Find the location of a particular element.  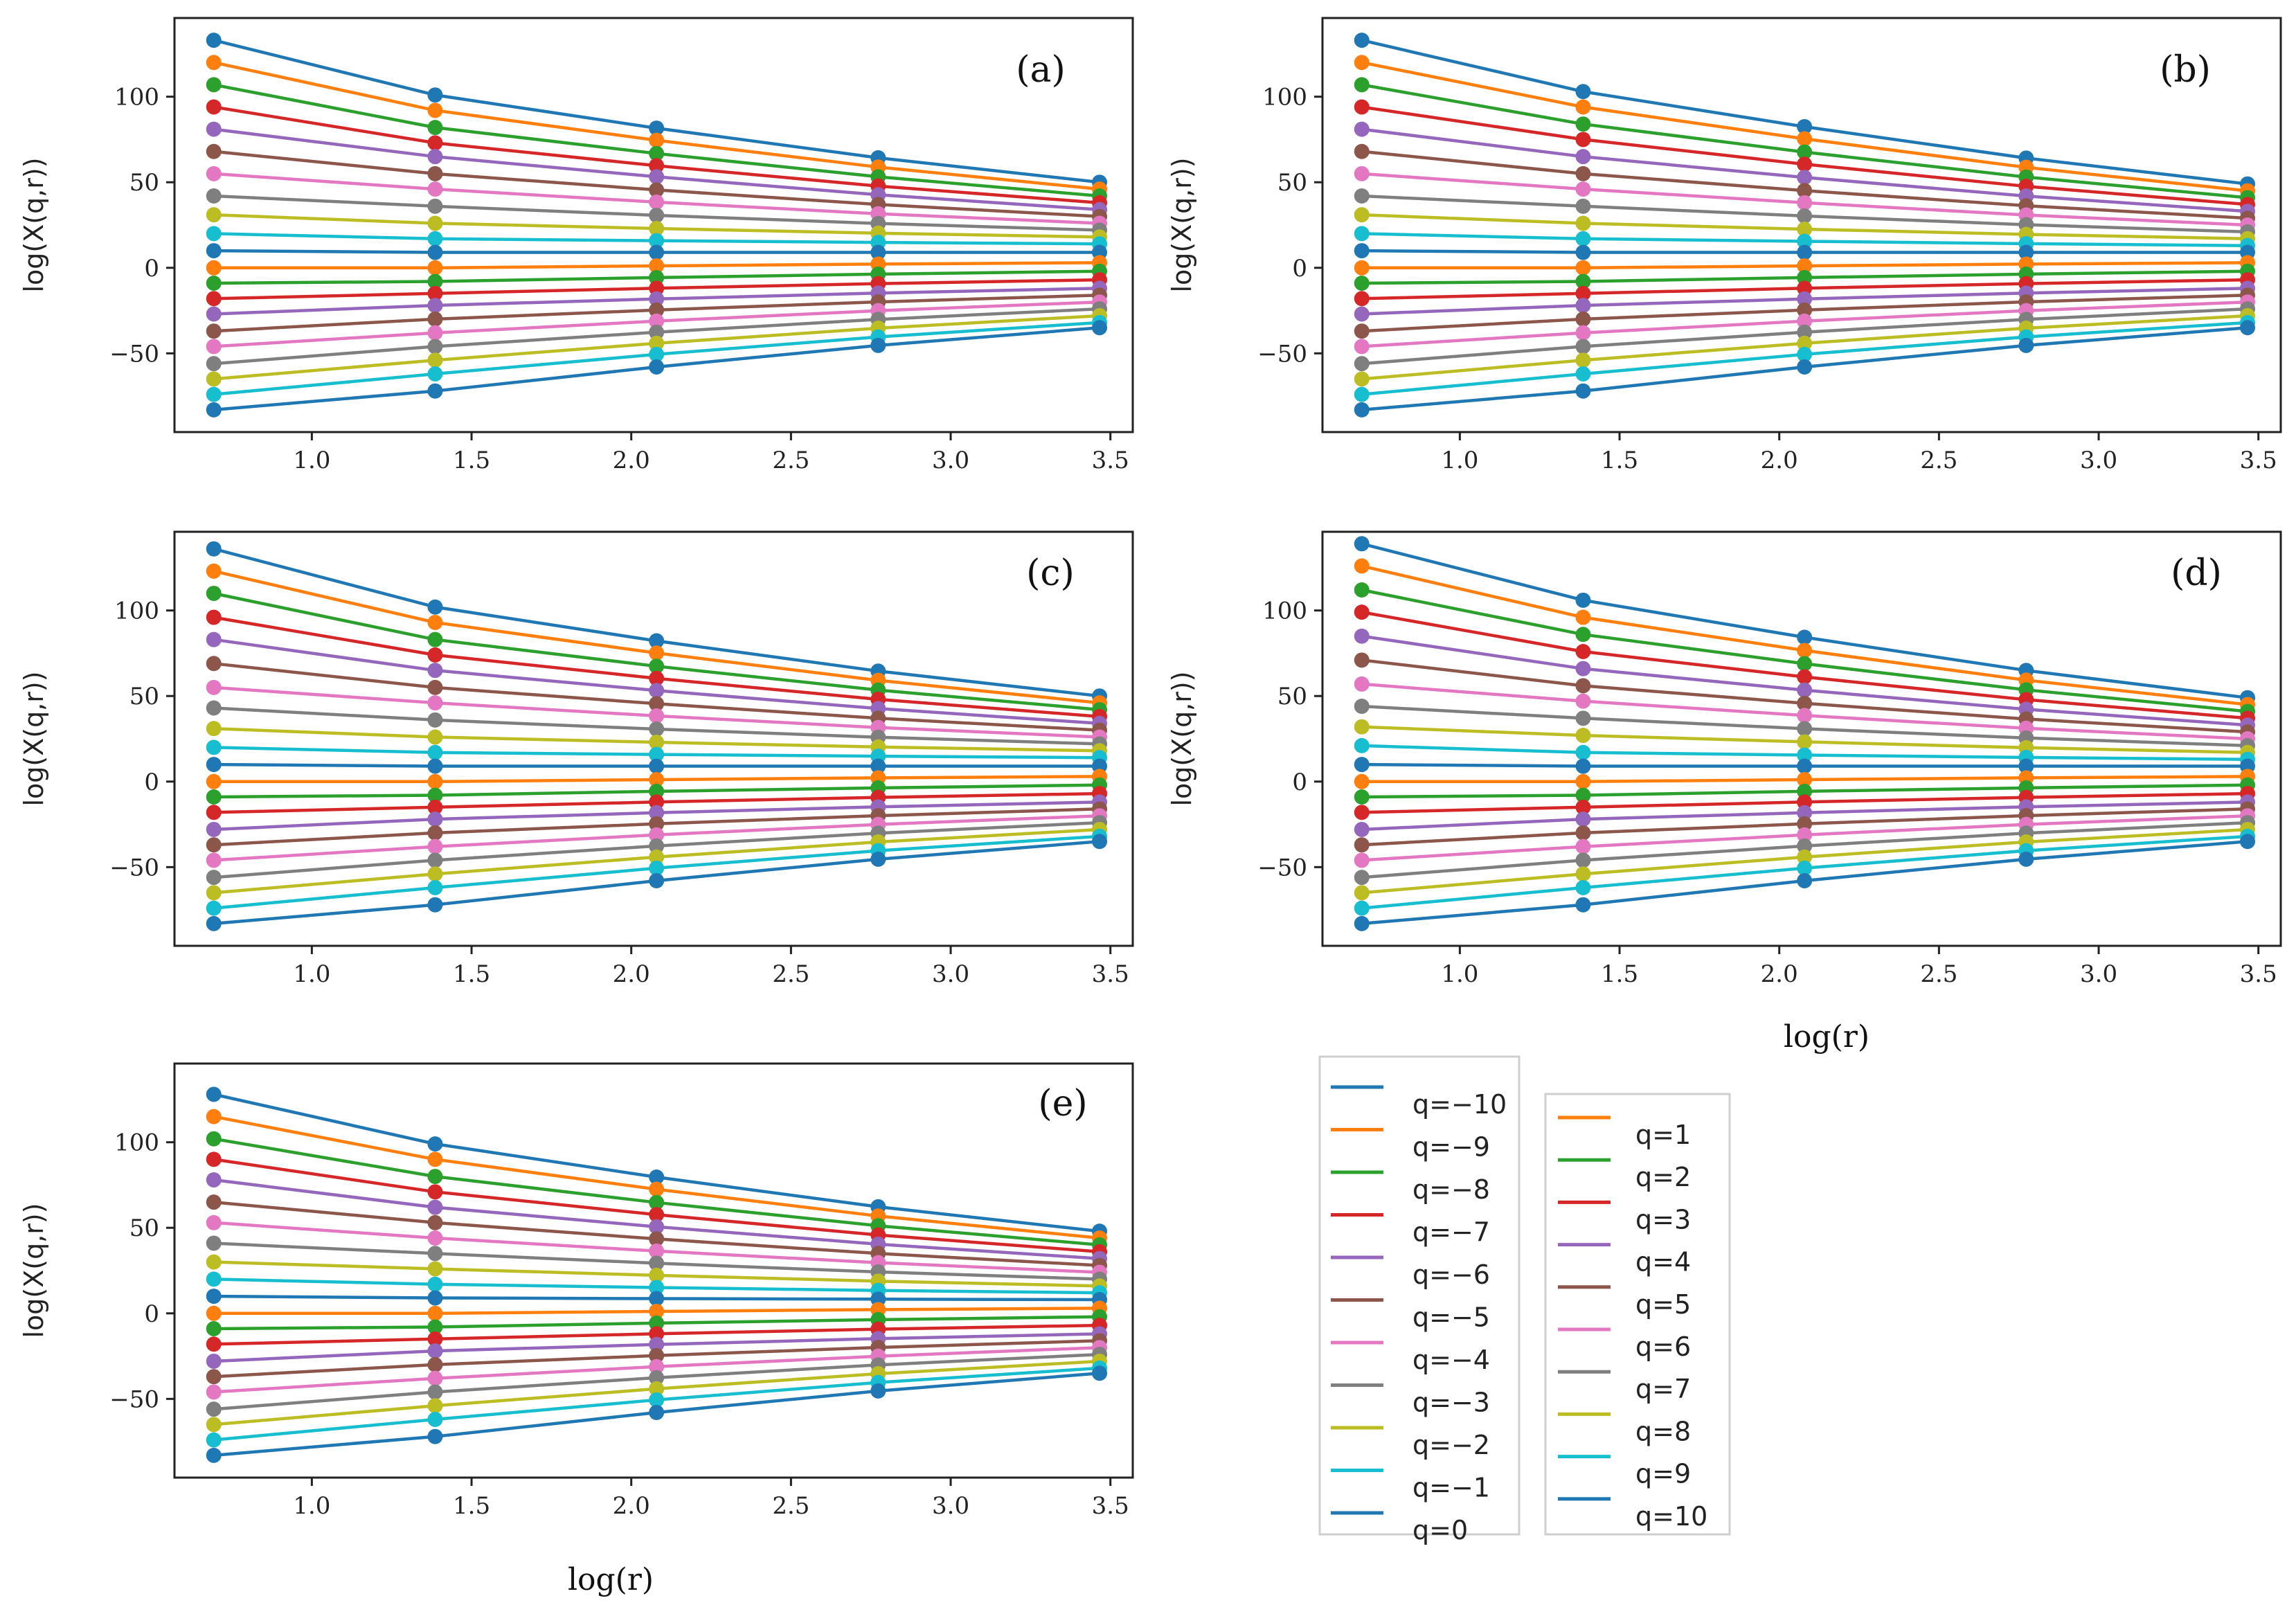

y-axis-label: log(X(q,r)) is located at coordinates (1182, 738).